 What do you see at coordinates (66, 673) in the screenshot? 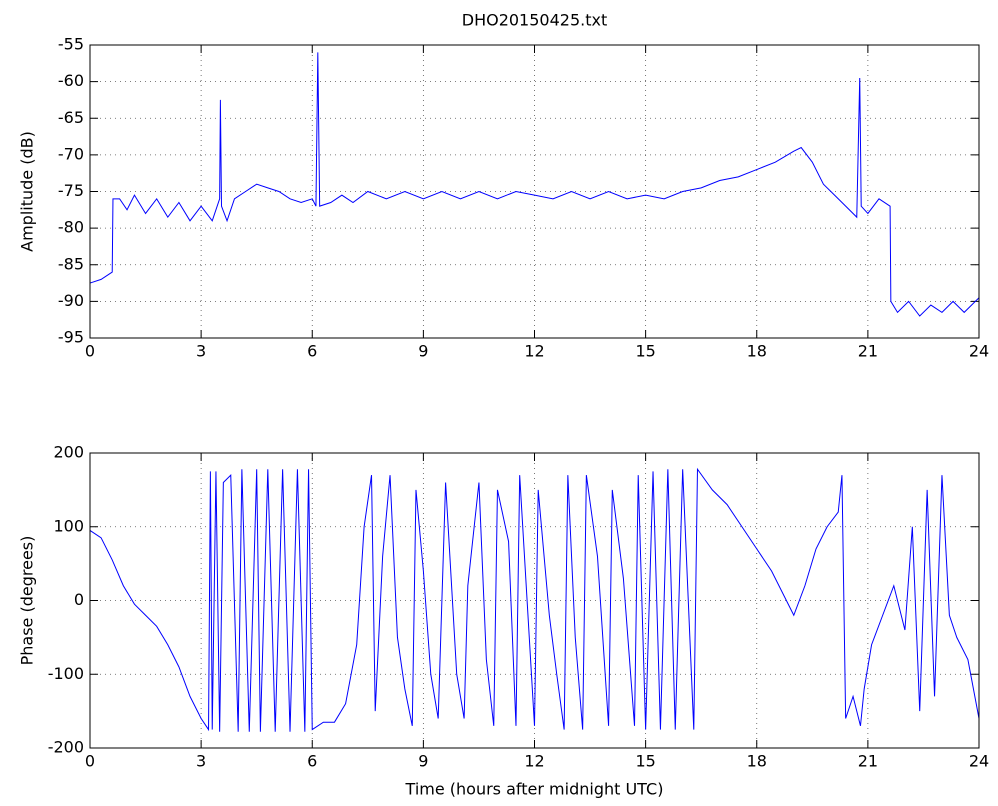
I see `y-tick-label: -100` at bounding box center [66, 673].